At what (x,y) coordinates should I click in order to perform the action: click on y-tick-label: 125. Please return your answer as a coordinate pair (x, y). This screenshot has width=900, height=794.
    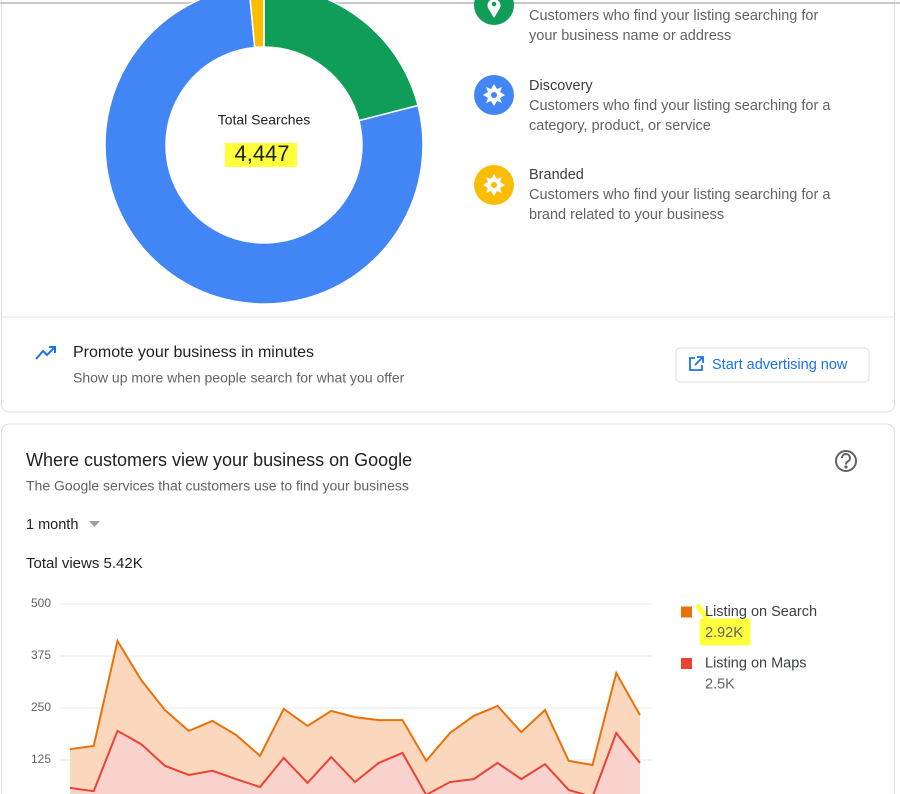
    Looking at the image, I should click on (41, 759).